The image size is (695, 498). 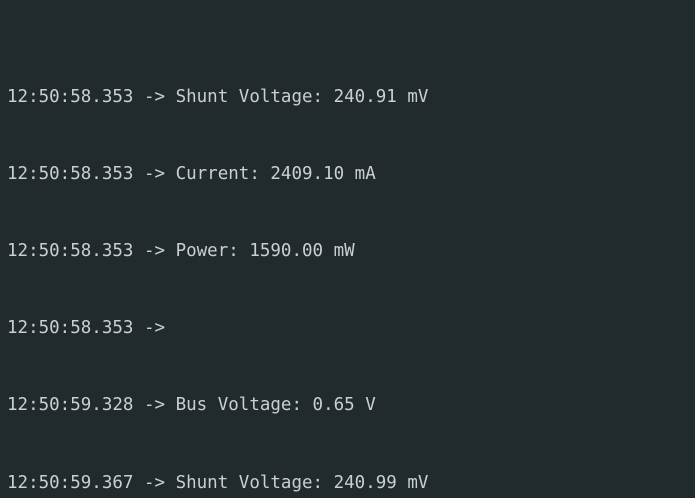 What do you see at coordinates (181, 251) in the screenshot?
I see `log-line: 12:50:58.353 -> Power: 1590.00 mW` at bounding box center [181, 251].